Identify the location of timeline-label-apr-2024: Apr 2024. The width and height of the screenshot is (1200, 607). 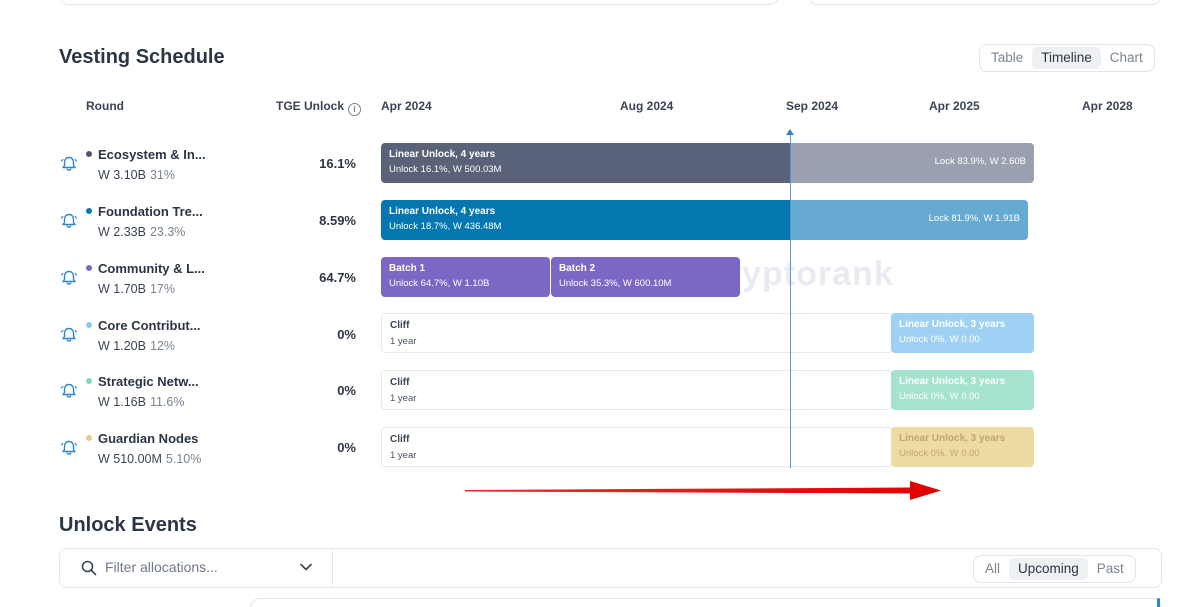
(406, 106).